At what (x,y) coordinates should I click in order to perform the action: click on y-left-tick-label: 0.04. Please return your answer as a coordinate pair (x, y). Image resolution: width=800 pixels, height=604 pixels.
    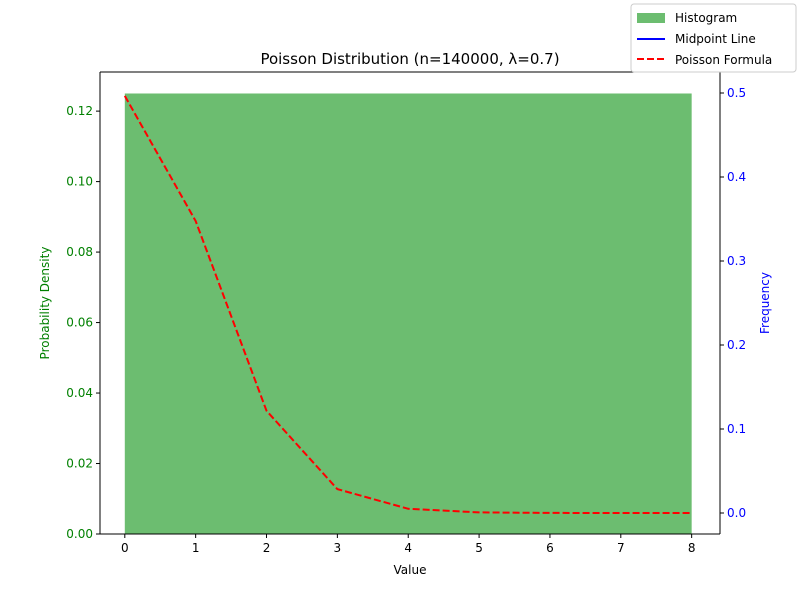
    Looking at the image, I should click on (79, 393).